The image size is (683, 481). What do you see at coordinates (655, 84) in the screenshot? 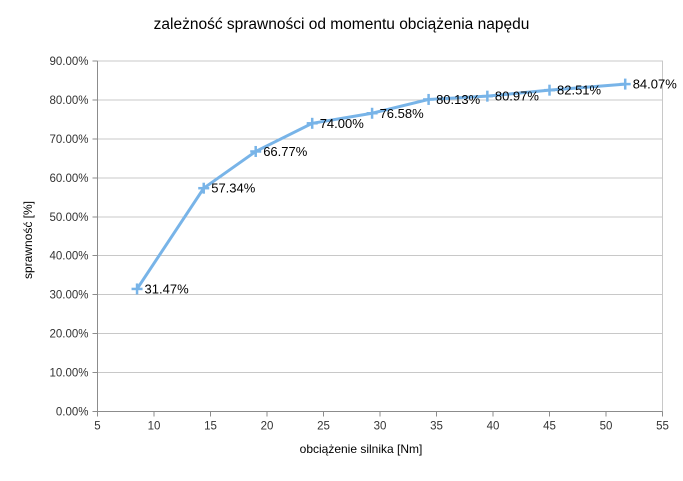
I see `data-point-label: 84.07%` at bounding box center [655, 84].